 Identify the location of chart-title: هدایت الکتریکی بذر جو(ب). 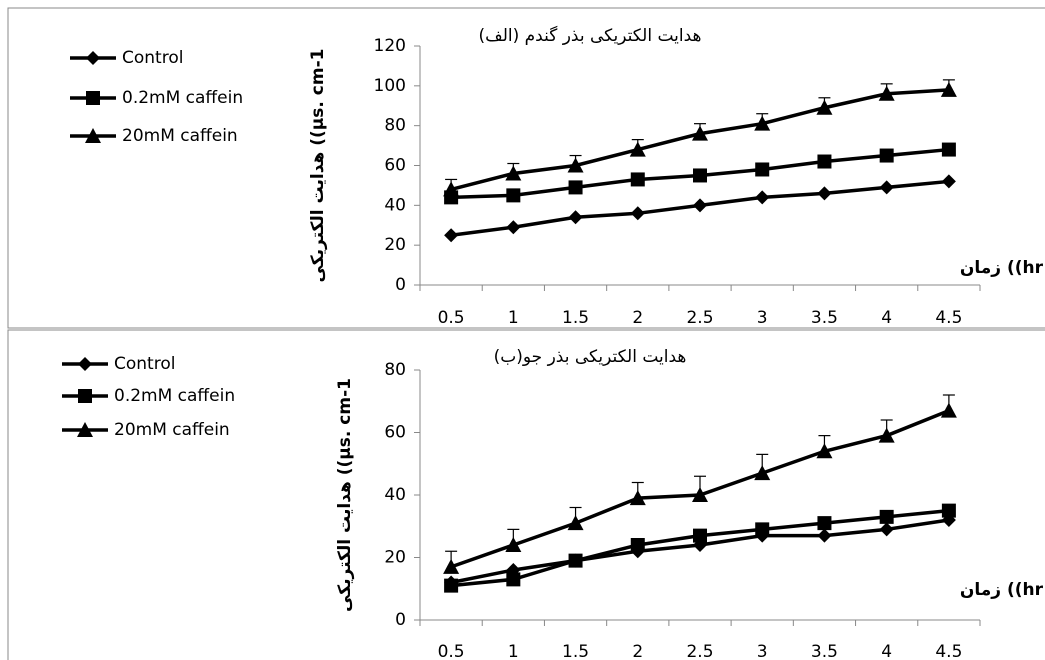
(590, 357).